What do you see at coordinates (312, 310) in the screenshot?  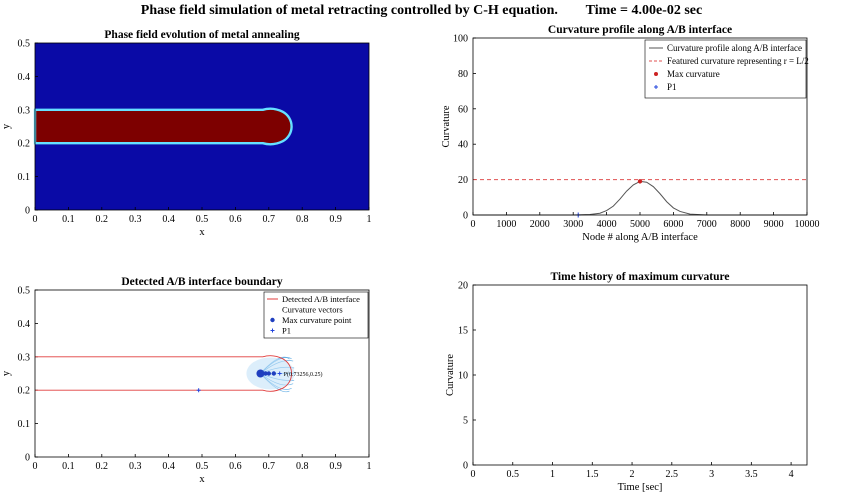 I see `legend-entry: Curvature vectors` at bounding box center [312, 310].